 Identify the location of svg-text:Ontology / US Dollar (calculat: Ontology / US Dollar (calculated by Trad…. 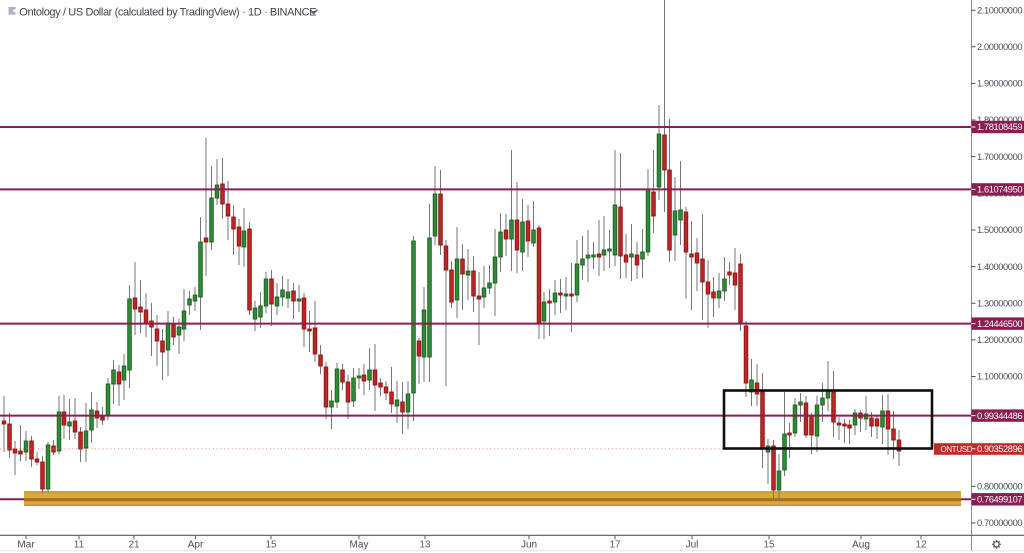
(167, 12).